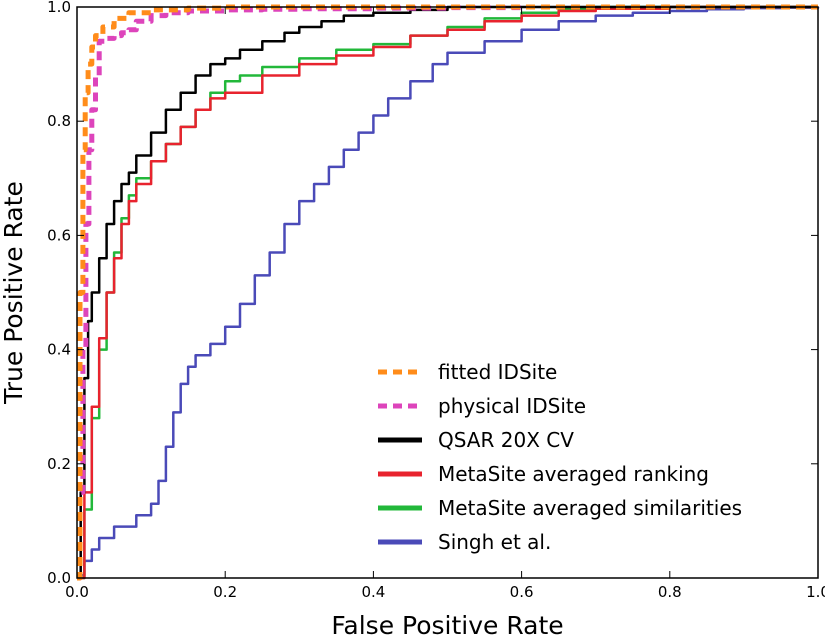 The width and height of the screenshot is (825, 638). What do you see at coordinates (494, 542) in the screenshot?
I see `legend-label: Singh et al.` at bounding box center [494, 542].